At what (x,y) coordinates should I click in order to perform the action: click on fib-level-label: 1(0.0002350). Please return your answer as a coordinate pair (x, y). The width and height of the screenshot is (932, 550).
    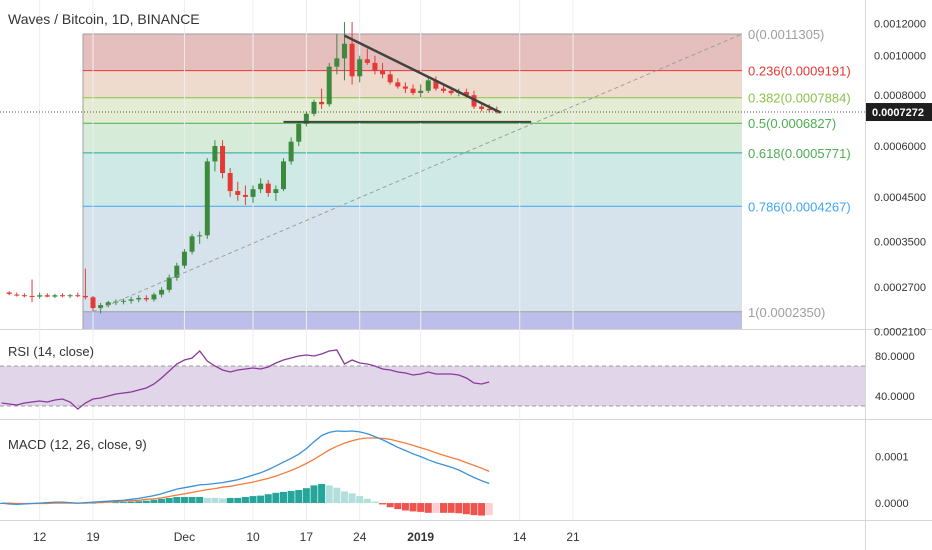
    Looking at the image, I should click on (786, 312).